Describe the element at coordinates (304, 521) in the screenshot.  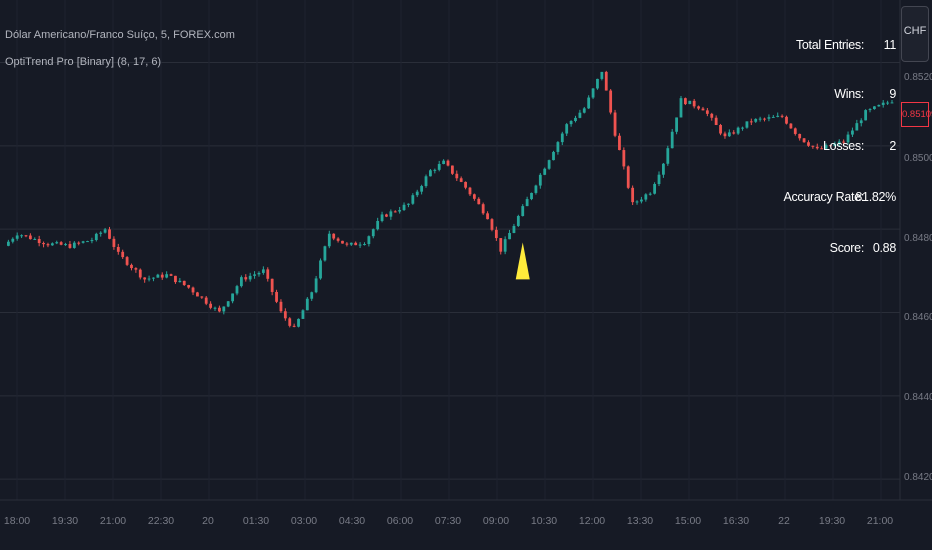
I see `time-tick: 03:00` at that location.